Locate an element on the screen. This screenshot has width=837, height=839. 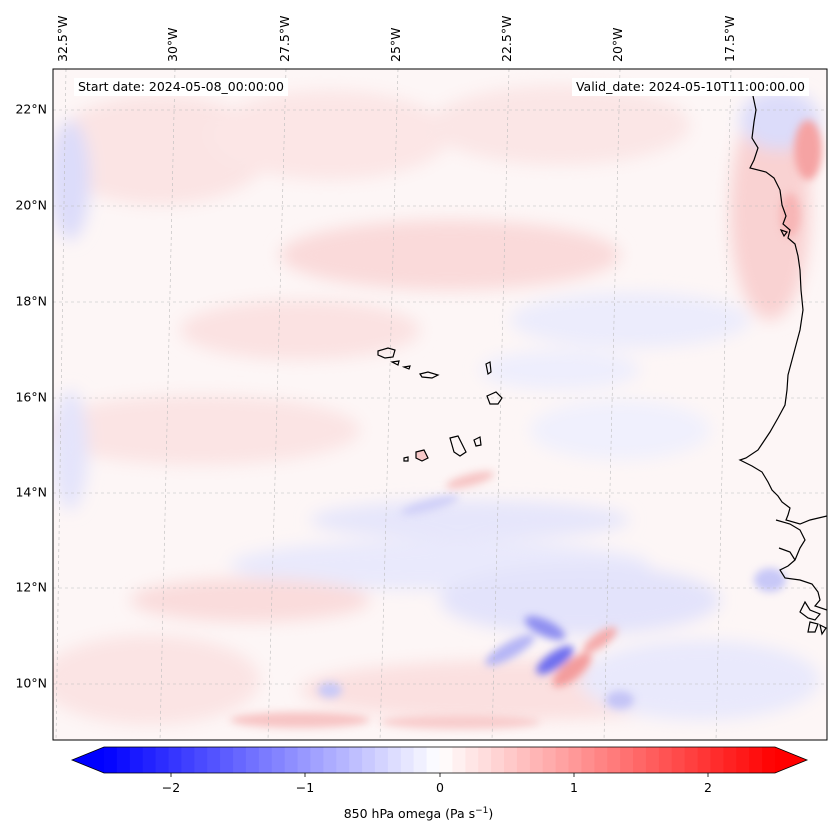
valid-date-label: Valid_date: 2024-05-10T11:00:00.00 is located at coordinates (690, 87).